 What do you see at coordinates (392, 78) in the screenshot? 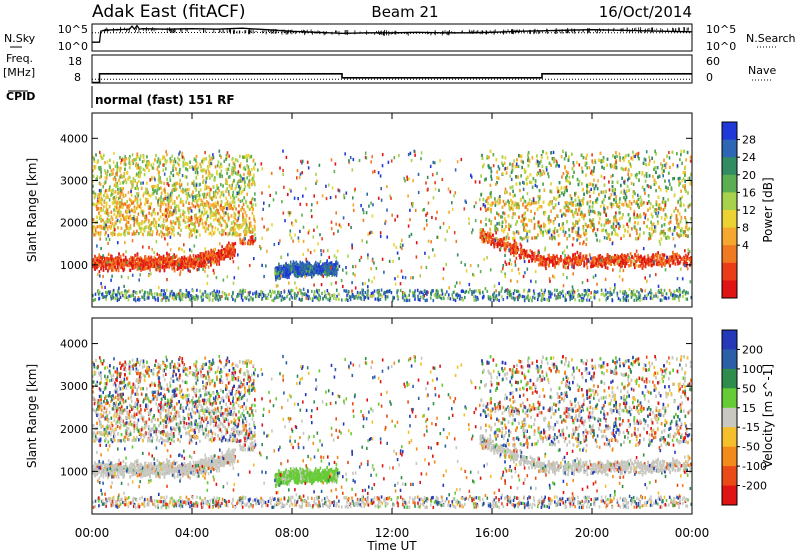
I see `freq-series-line` at bounding box center [392, 78].